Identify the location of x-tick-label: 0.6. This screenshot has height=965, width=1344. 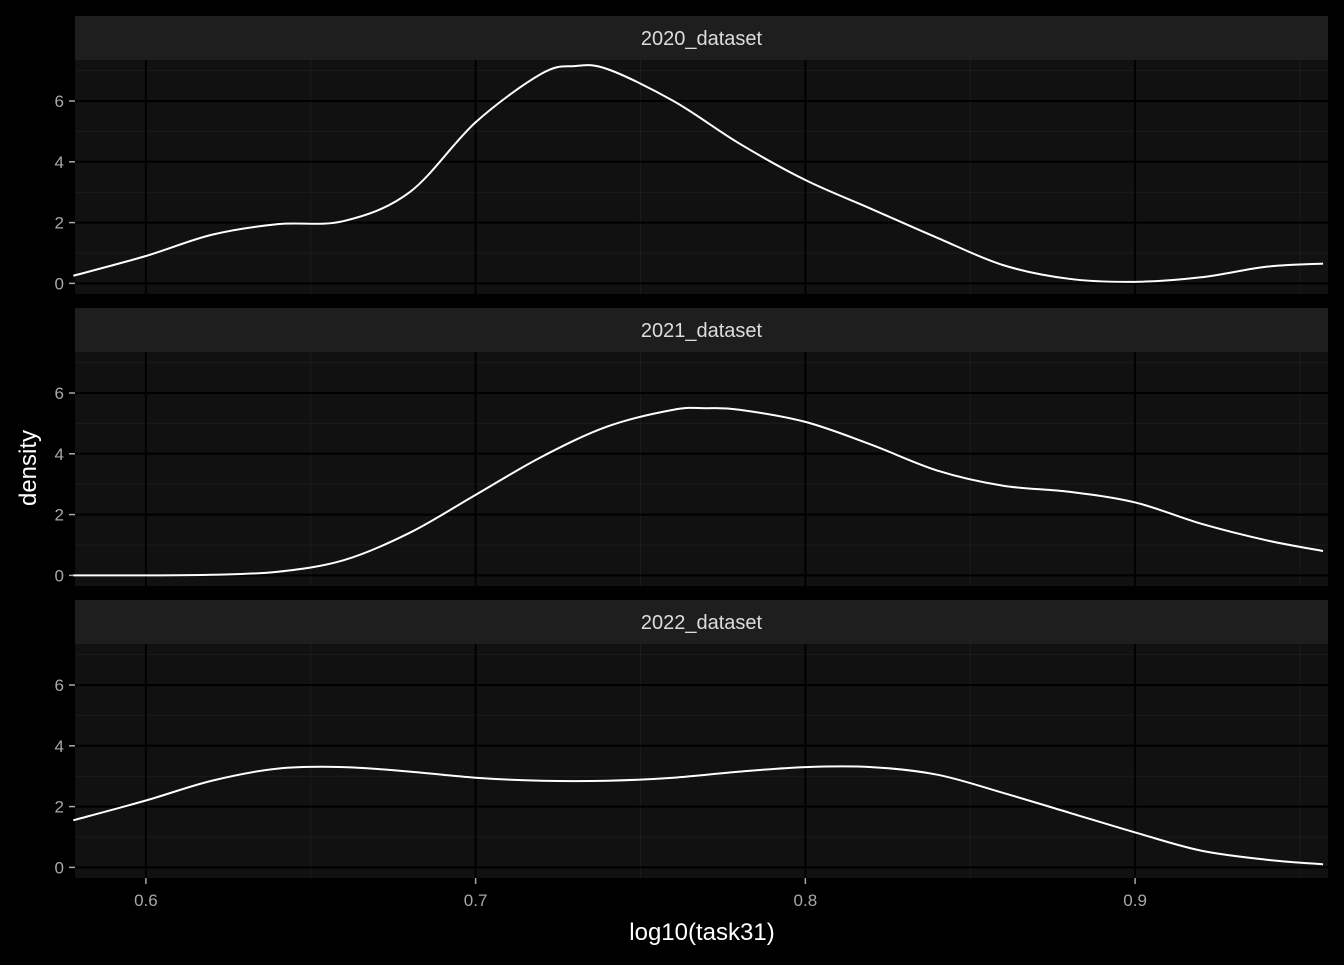
(146, 900).